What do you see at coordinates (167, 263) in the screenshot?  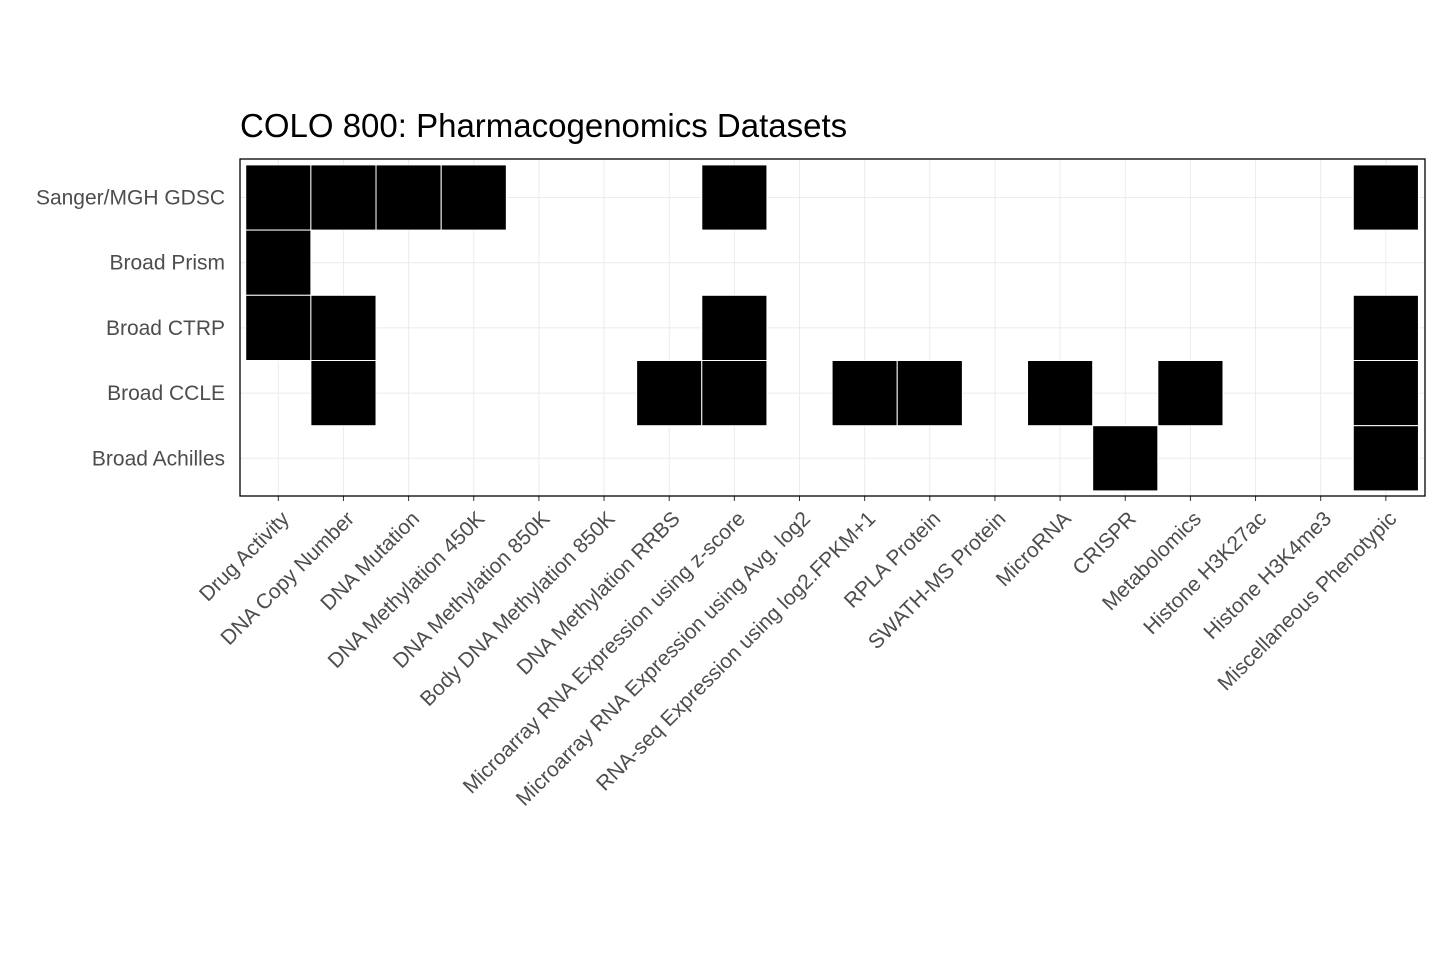 I see `y-tick-label: Broad Prism` at bounding box center [167, 263].